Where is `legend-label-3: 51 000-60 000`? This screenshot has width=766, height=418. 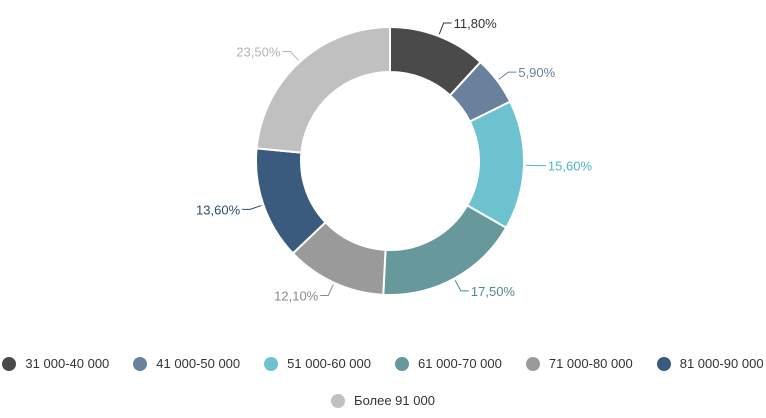 legend-label-3: 51 000-60 000 is located at coordinates (329, 363).